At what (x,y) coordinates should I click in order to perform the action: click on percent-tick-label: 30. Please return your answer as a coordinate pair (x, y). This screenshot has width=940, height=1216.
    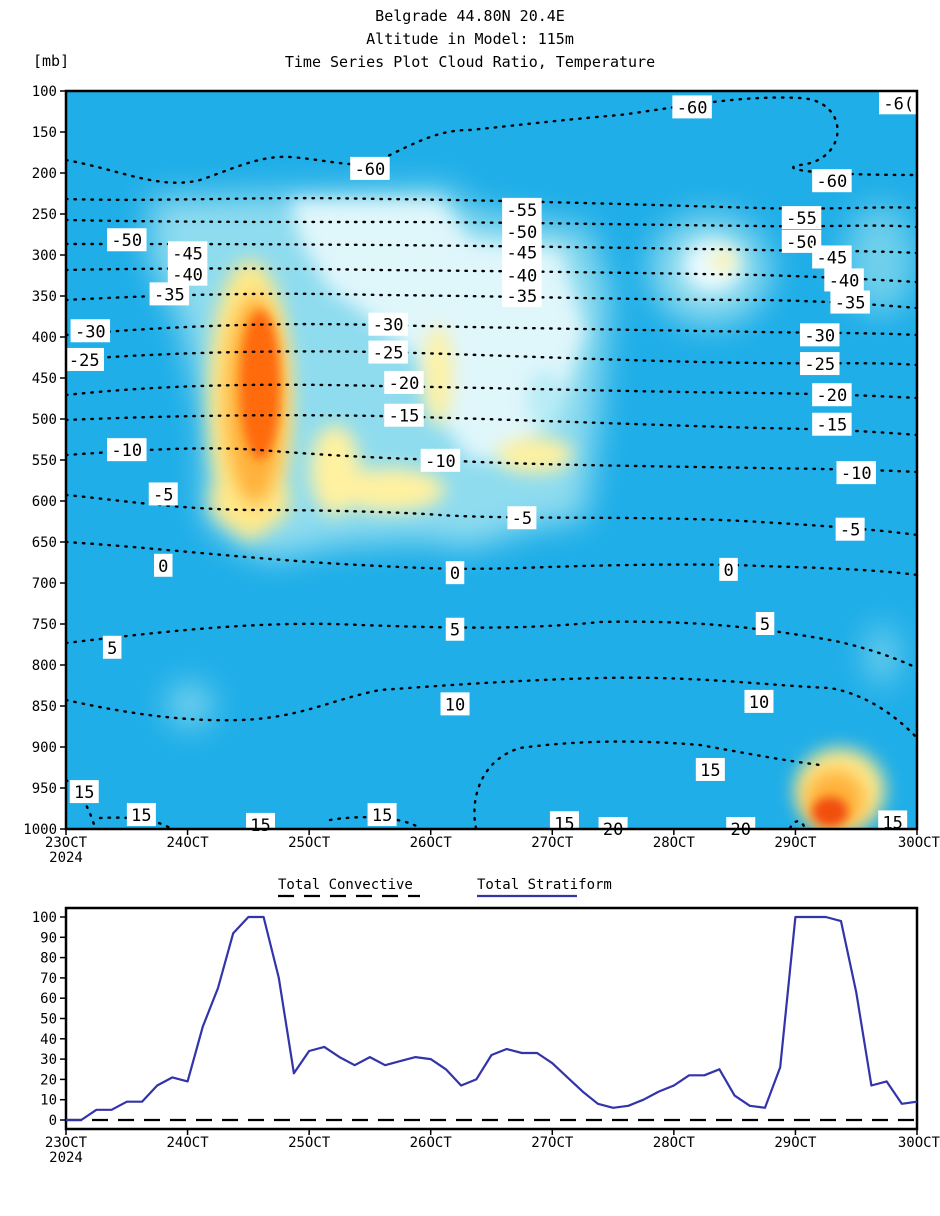
    Looking at the image, I should click on (48, 1060).